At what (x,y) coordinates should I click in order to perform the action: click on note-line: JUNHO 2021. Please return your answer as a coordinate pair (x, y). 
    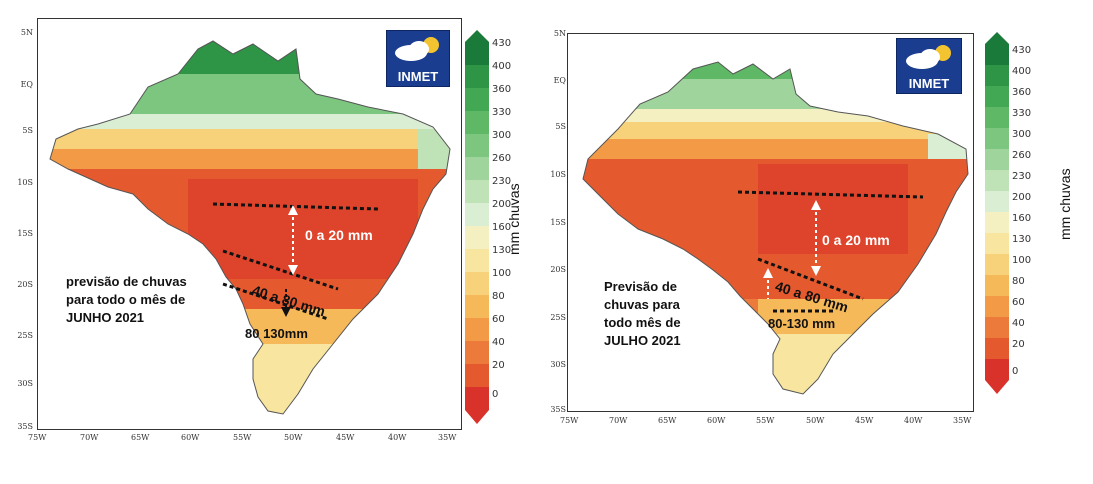
    Looking at the image, I should click on (105, 317).